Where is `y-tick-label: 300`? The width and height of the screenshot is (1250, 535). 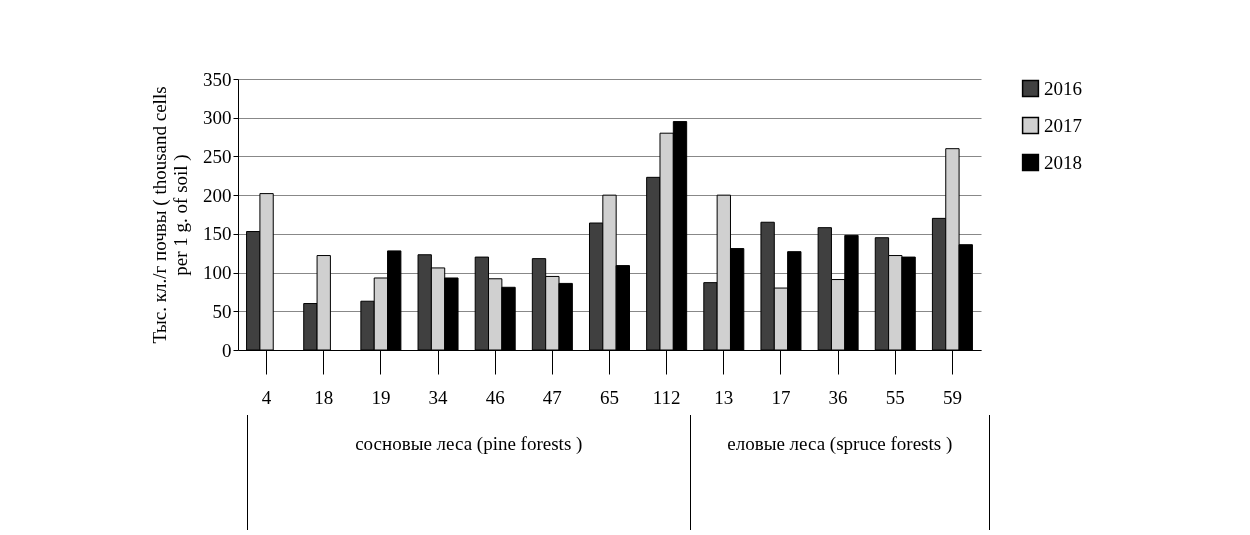
y-tick-label: 300 is located at coordinates (217, 118).